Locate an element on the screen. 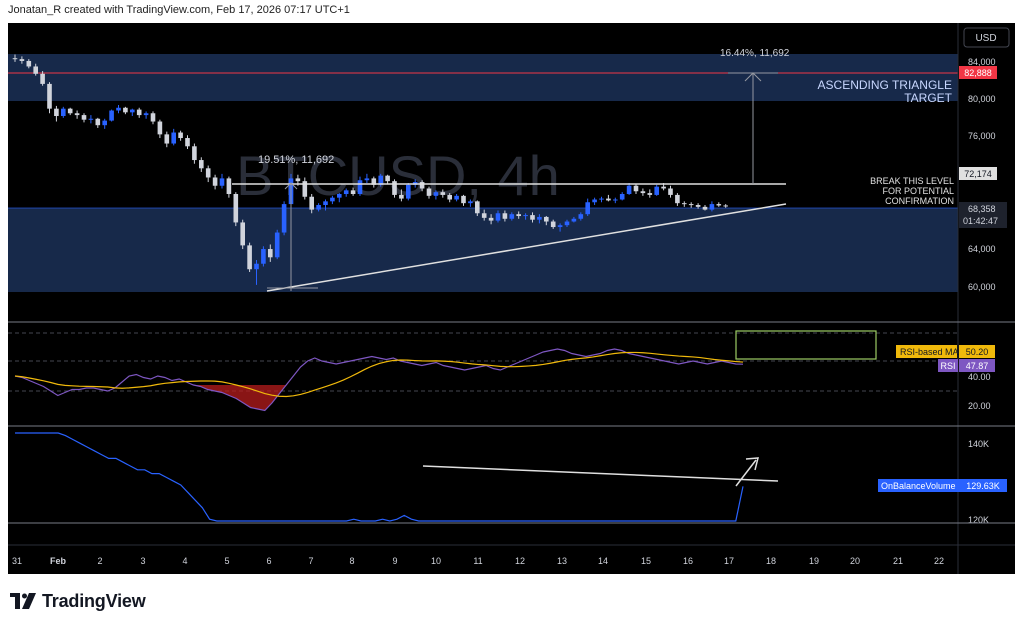 The width and height of the screenshot is (1024, 625). rsi-highlight-box is located at coordinates (806, 345).